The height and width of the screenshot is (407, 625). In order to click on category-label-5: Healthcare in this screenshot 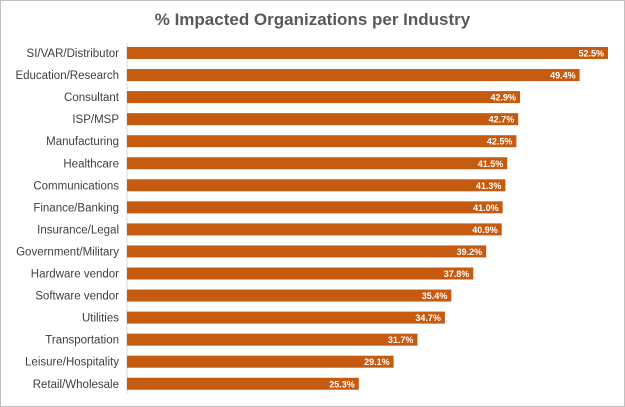, I will do `click(91, 164)`.